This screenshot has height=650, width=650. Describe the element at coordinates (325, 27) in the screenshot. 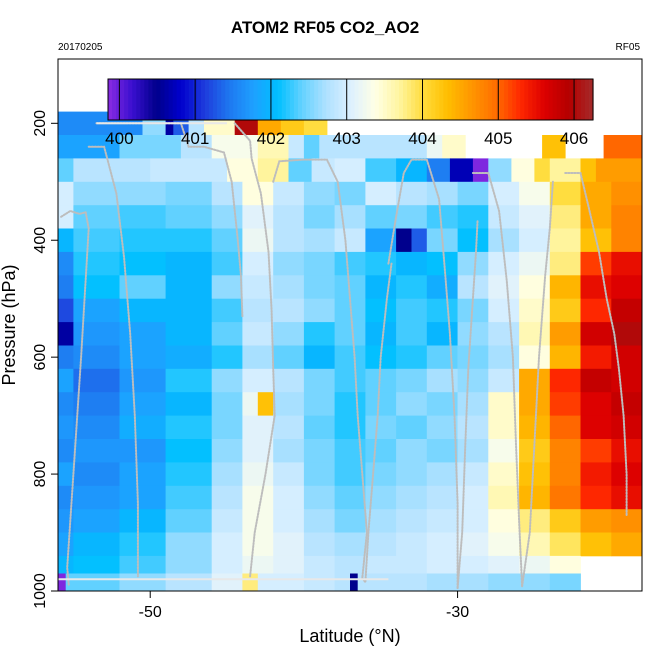

I see `chart-title: ATOM2 RF05 CO2_AO2` at that location.